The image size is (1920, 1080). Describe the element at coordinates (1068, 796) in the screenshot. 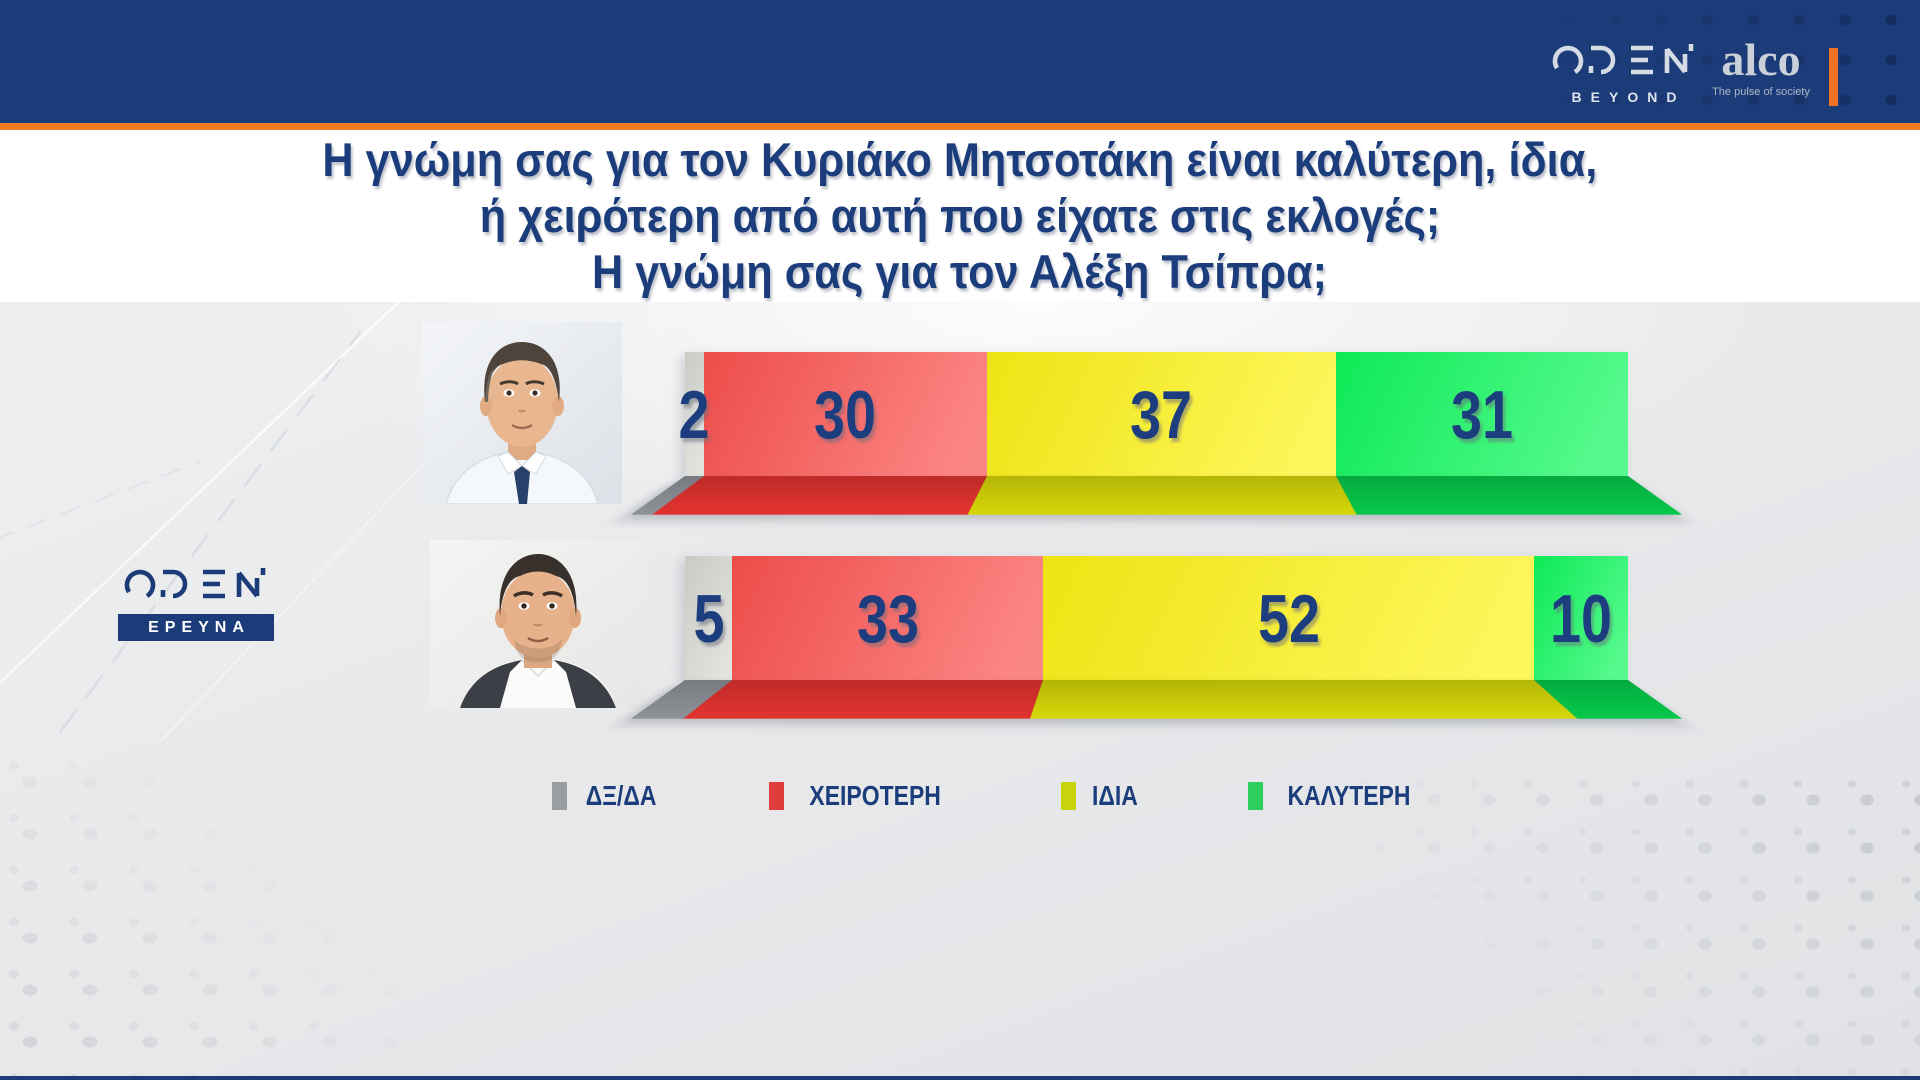

I see `legend-swatch-yellow` at that location.